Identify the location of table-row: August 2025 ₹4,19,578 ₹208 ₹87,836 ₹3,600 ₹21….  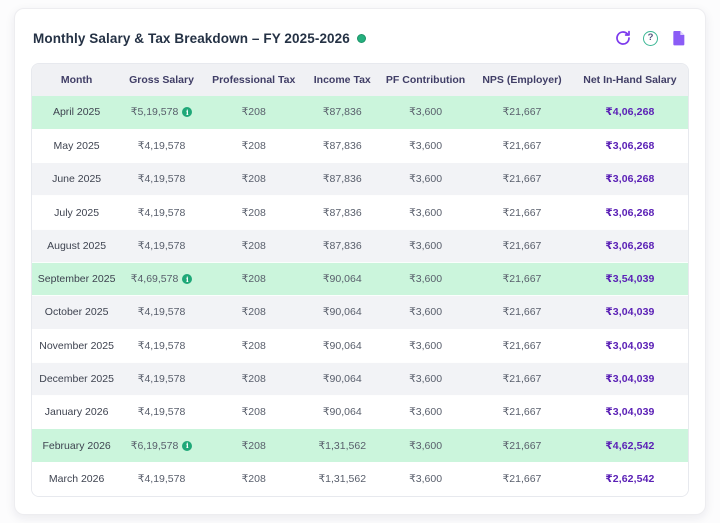
(360, 246).